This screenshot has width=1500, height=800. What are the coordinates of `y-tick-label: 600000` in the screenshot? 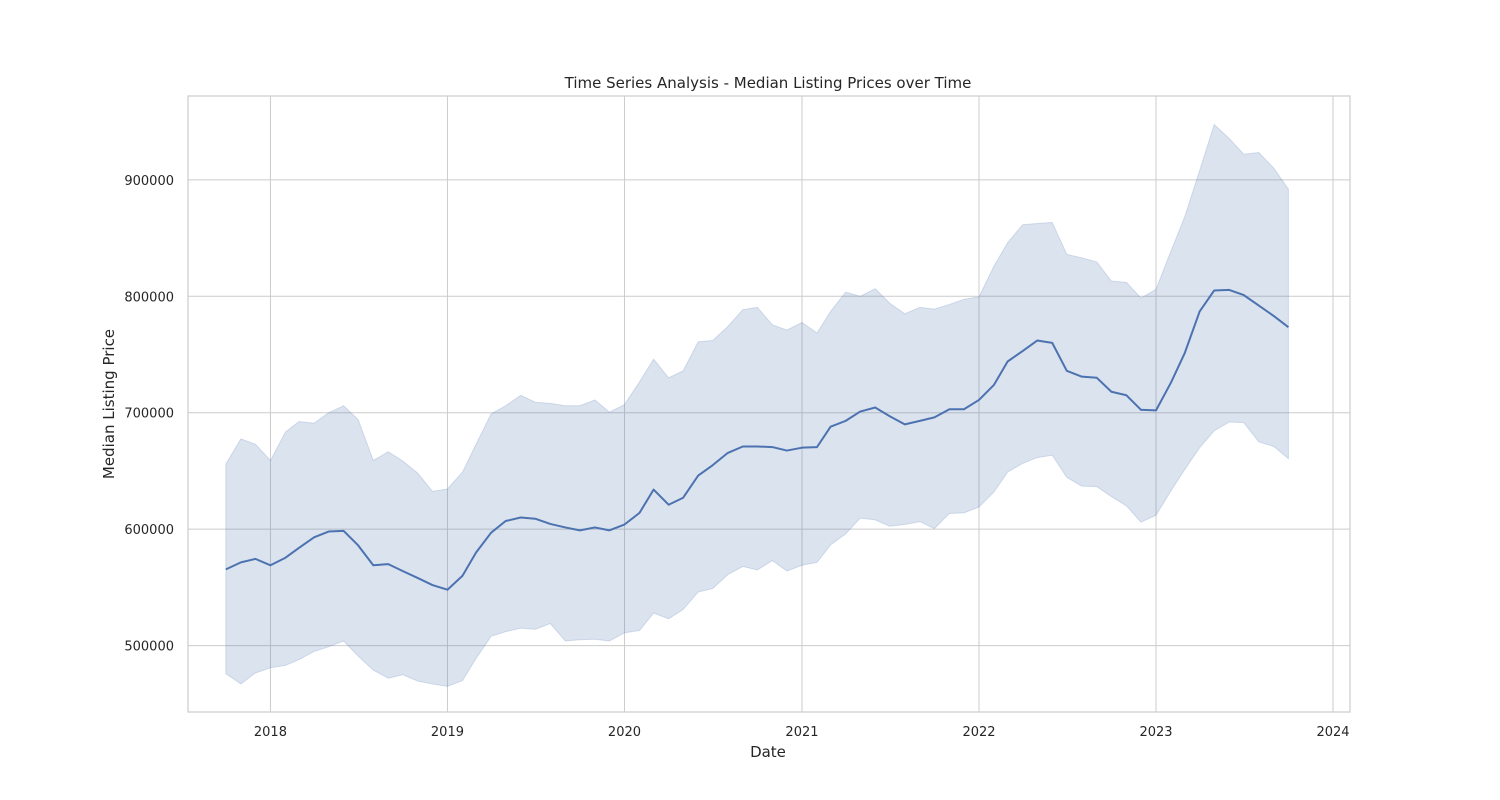 It's located at (149, 530).